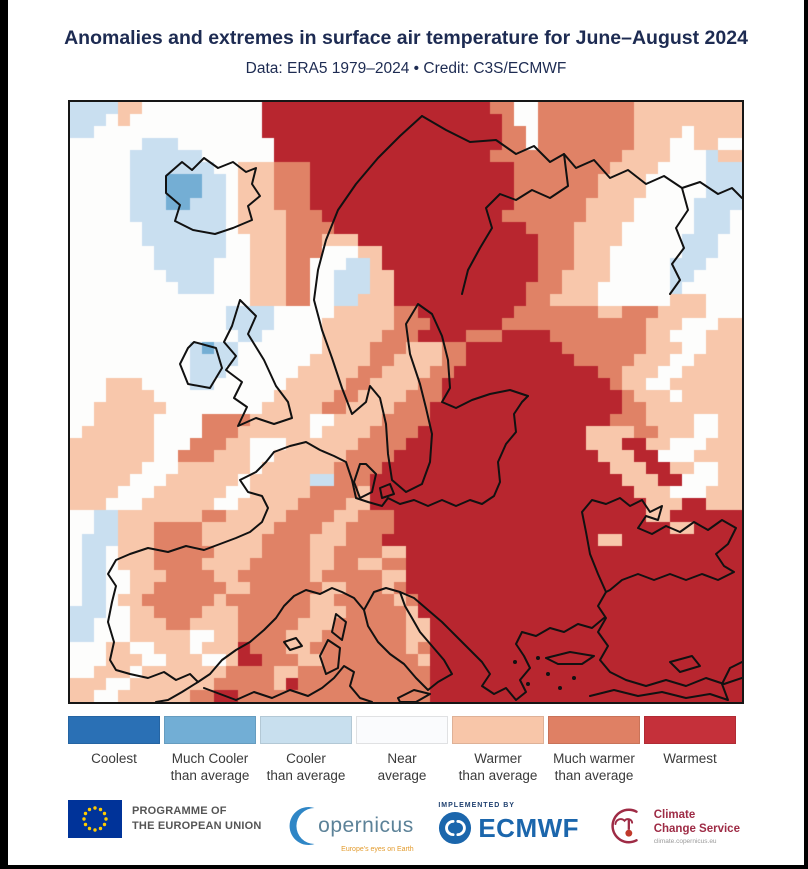 This screenshot has height=869, width=808. Describe the element at coordinates (498, 767) in the screenshot. I see `legend-label: Warmer than average` at that location.